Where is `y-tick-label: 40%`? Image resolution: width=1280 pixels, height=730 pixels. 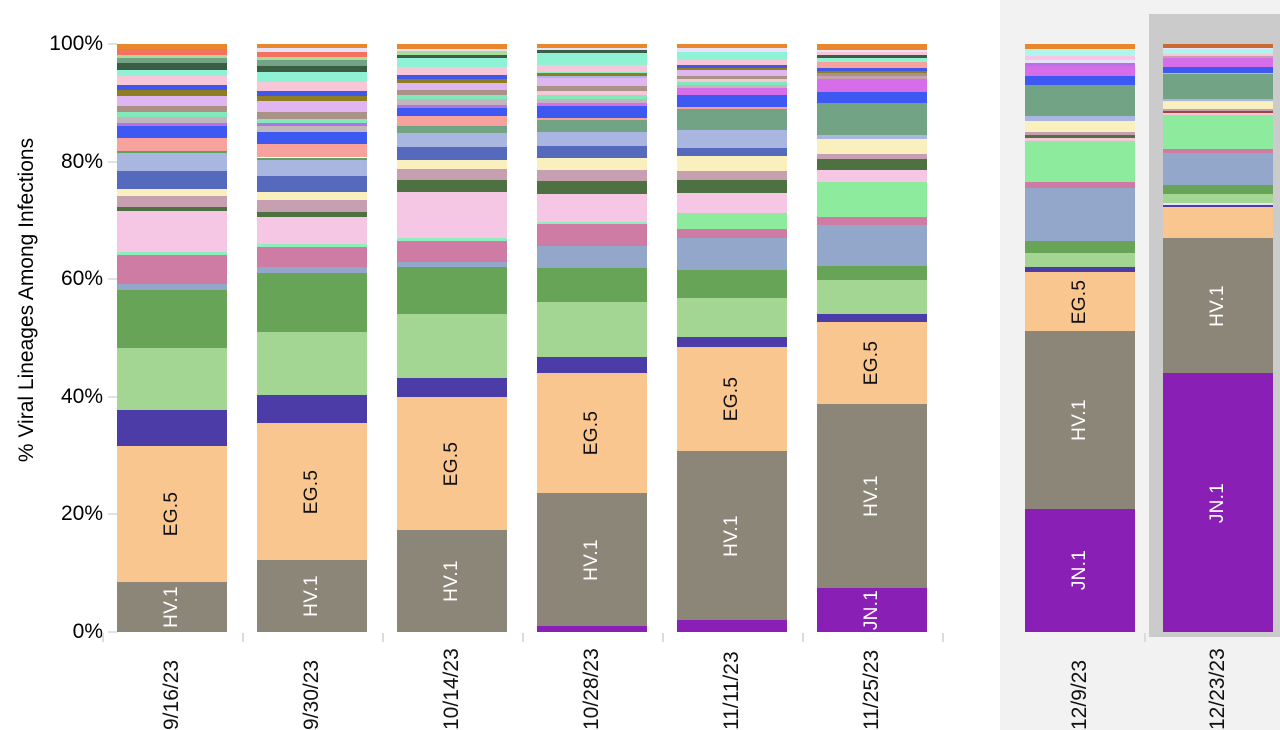 y-tick-label: 40% is located at coordinates (81, 396).